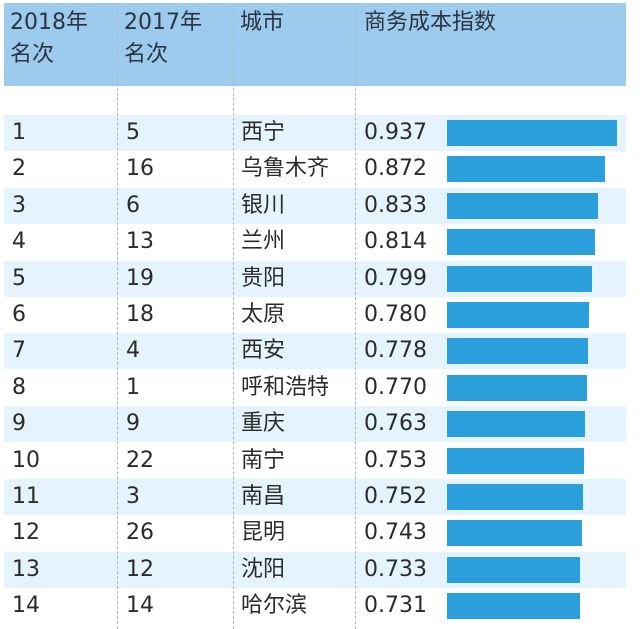 Image resolution: width=640 pixels, height=629 pixels. I want to click on table-row: 2 16 乌鲁木齐 0.872, so click(315, 169).